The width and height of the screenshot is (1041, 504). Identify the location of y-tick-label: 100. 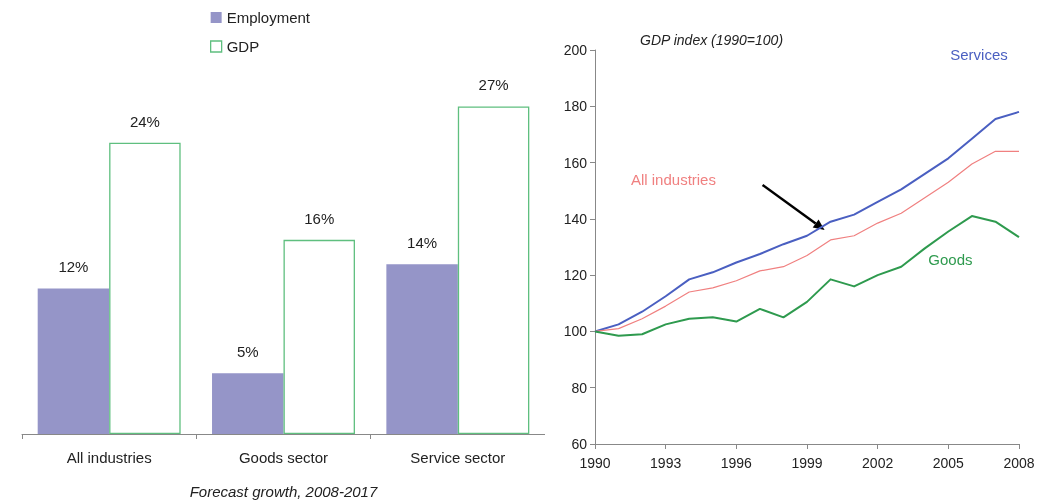
(575, 331).